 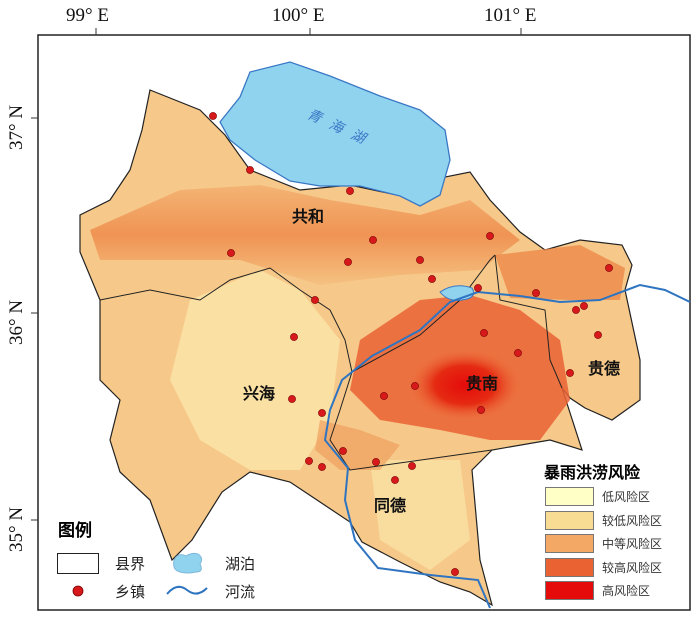 What do you see at coordinates (308, 216) in the screenshot?
I see `county-label-gonghe: 共和` at bounding box center [308, 216].